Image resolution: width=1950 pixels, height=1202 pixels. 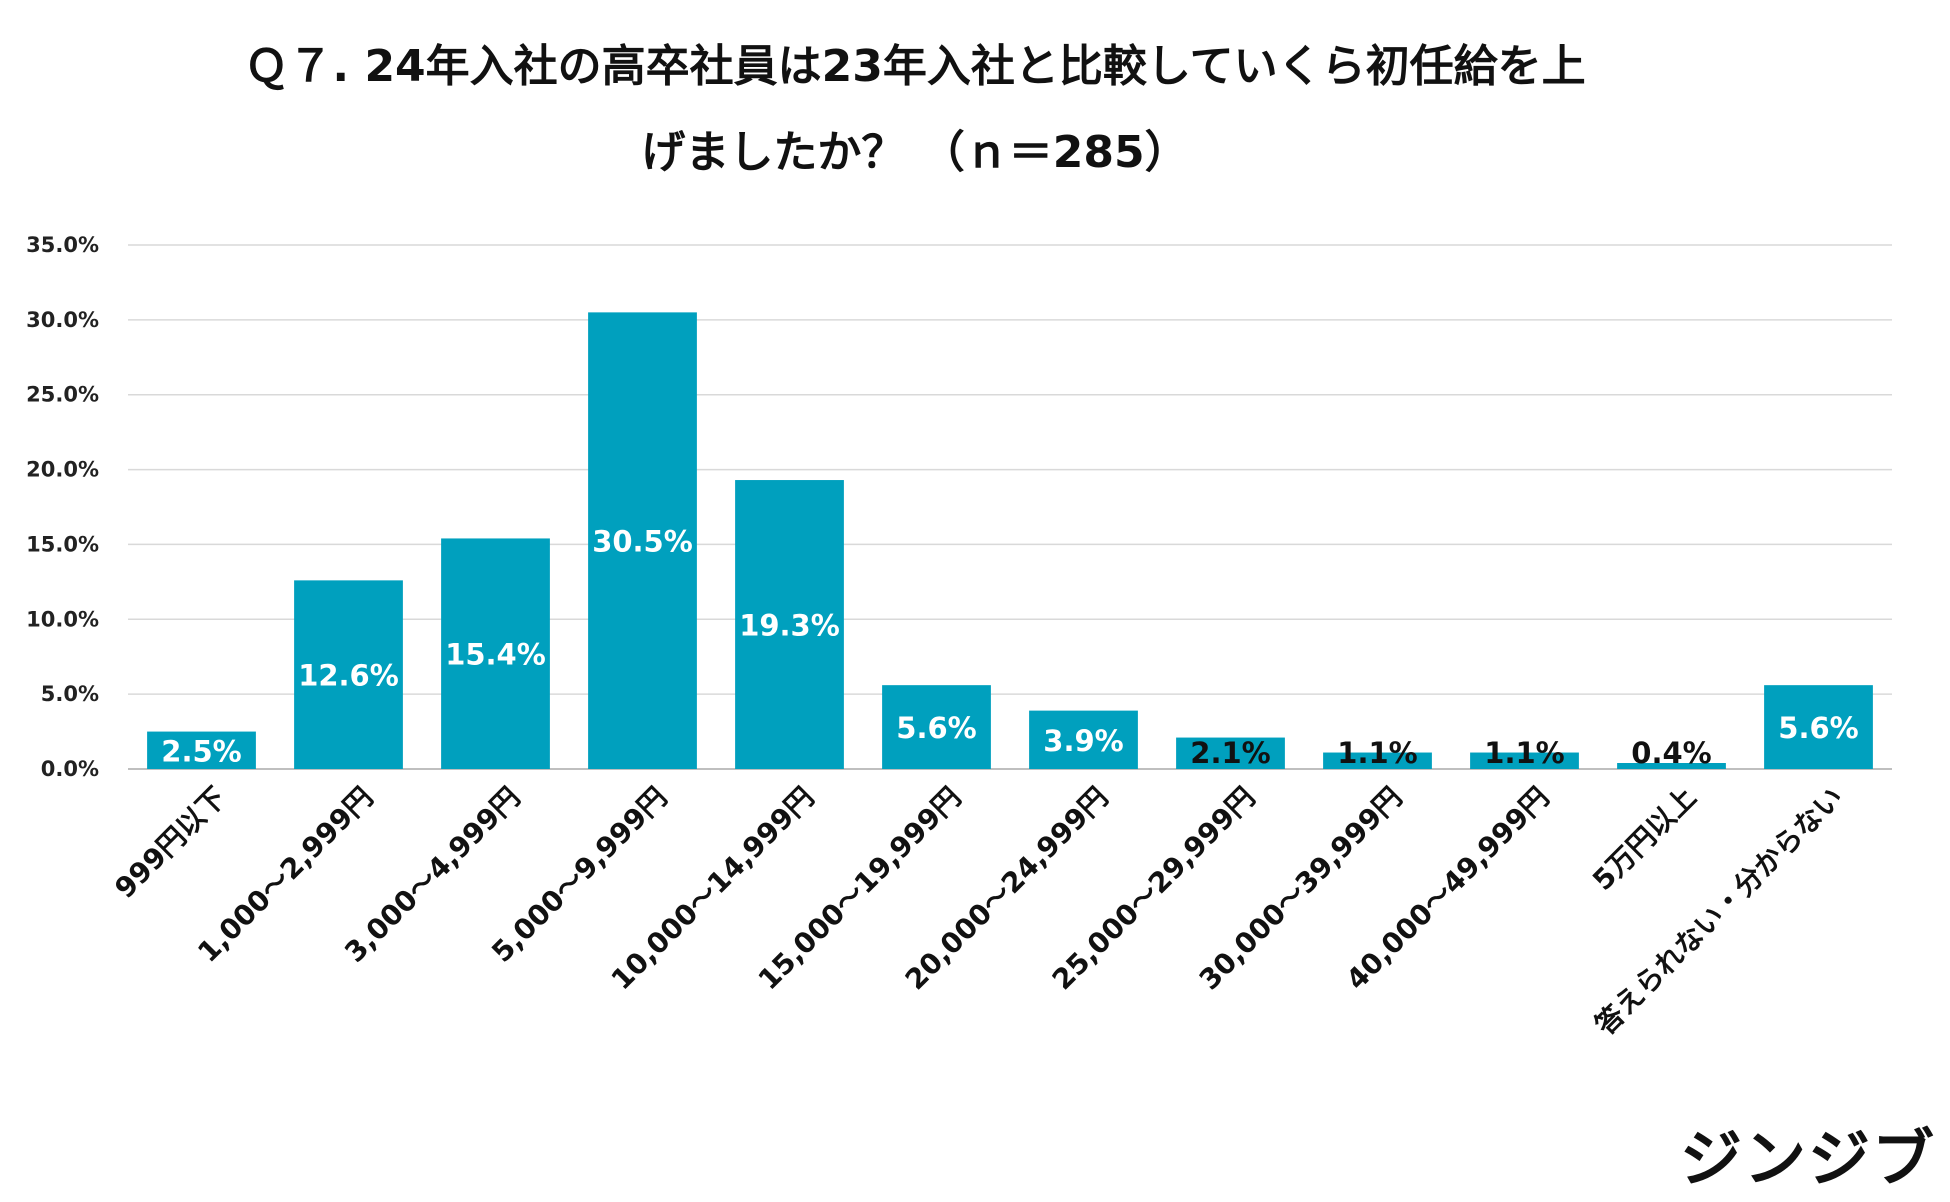 What do you see at coordinates (62, 619) in the screenshot?
I see `y-tick-label: 10.0%` at bounding box center [62, 619].